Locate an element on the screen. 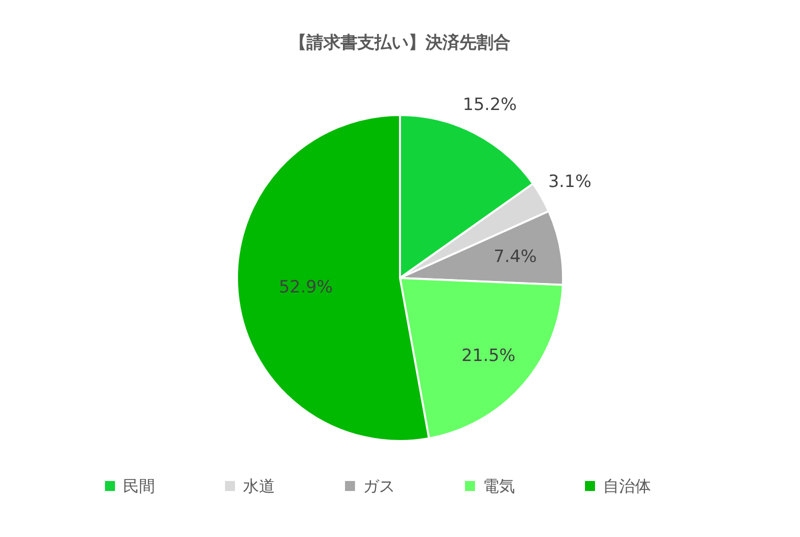 The height and width of the screenshot is (537, 800). data-label: 7.4% is located at coordinates (515, 256).